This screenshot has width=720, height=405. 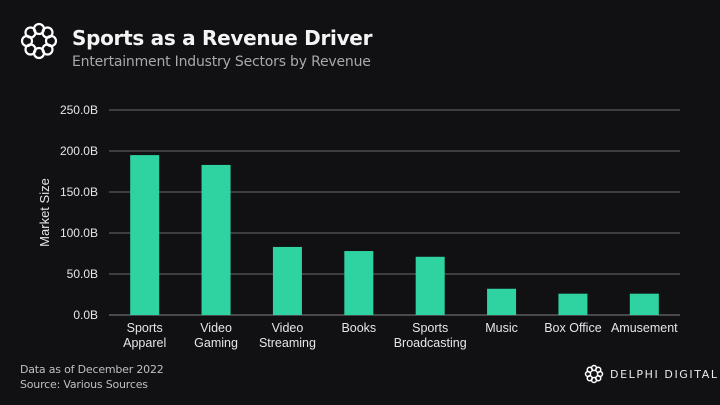 What do you see at coordinates (84, 384) in the screenshot?
I see `source-note: Source: Various Sources` at bounding box center [84, 384].